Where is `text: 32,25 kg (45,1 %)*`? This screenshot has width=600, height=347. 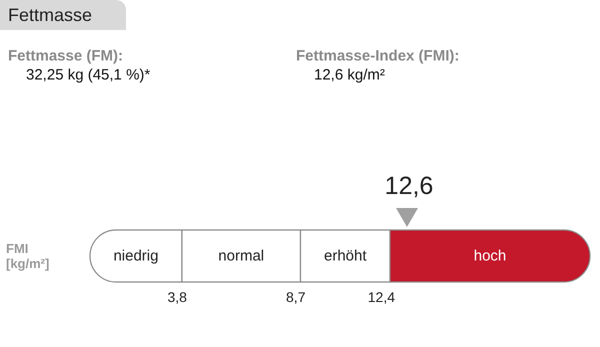
text: 32,25 kg (45,1 %)* is located at coordinates (88, 75).